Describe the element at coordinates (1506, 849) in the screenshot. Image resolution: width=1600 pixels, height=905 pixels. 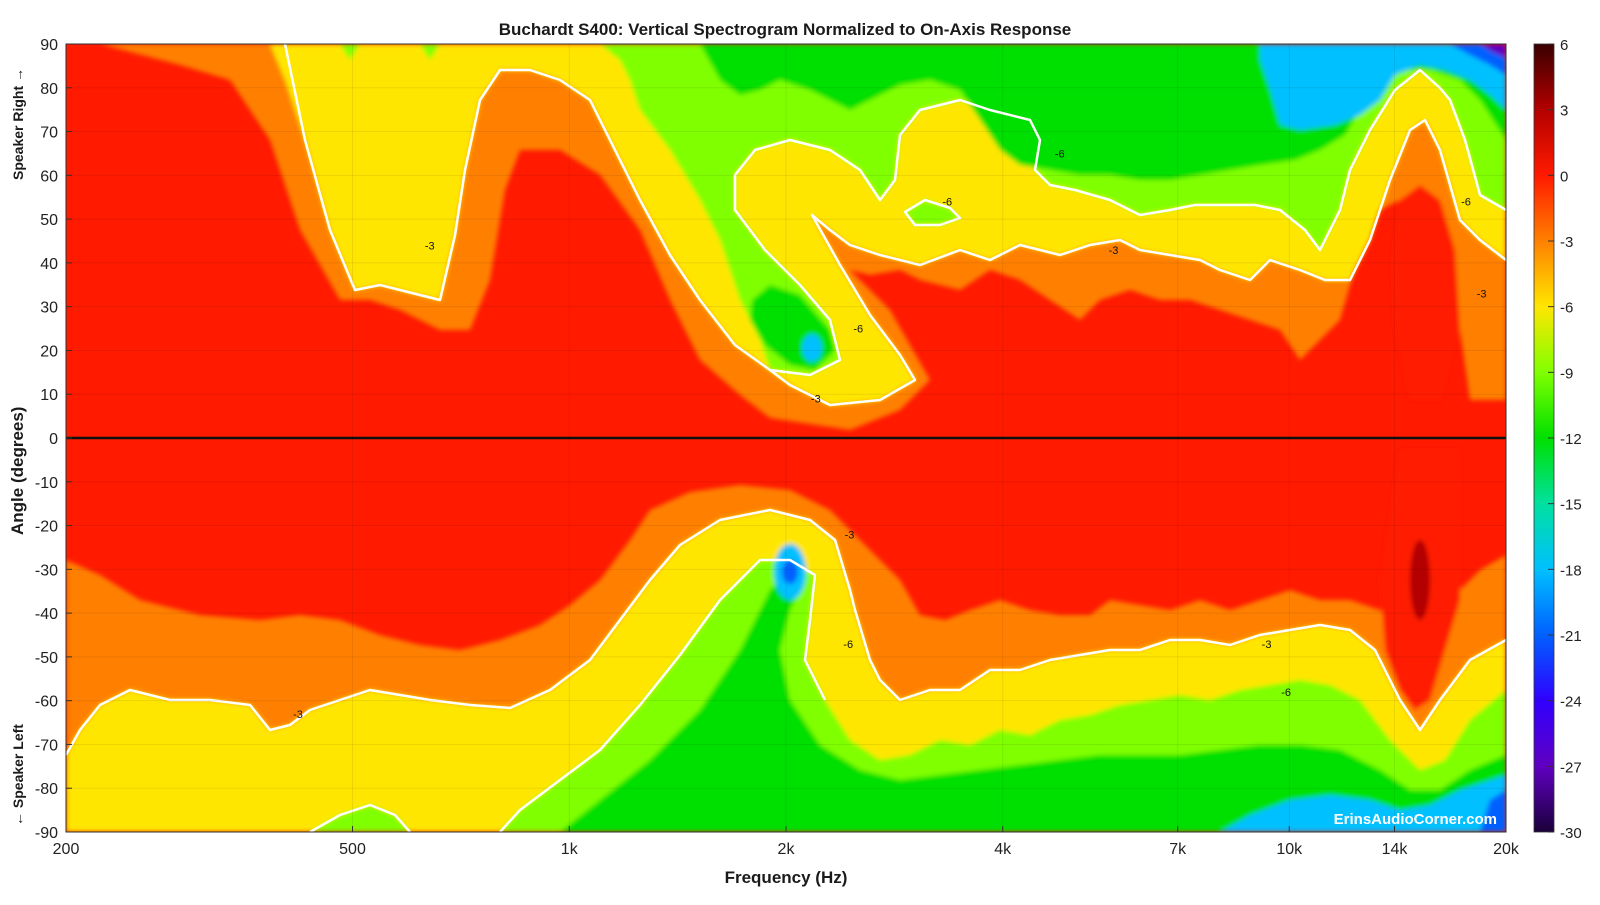
I see `x-tick-label: 20k` at that location.